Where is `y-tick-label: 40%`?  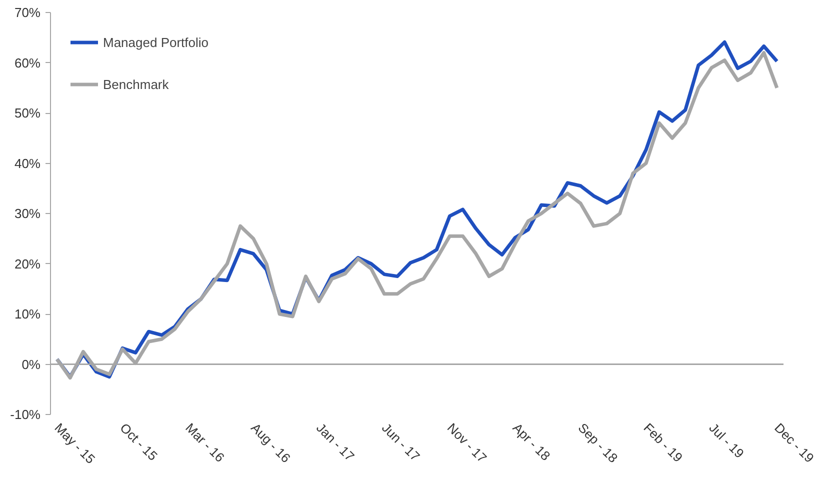
y-tick-label: 40% is located at coordinates (27, 163).